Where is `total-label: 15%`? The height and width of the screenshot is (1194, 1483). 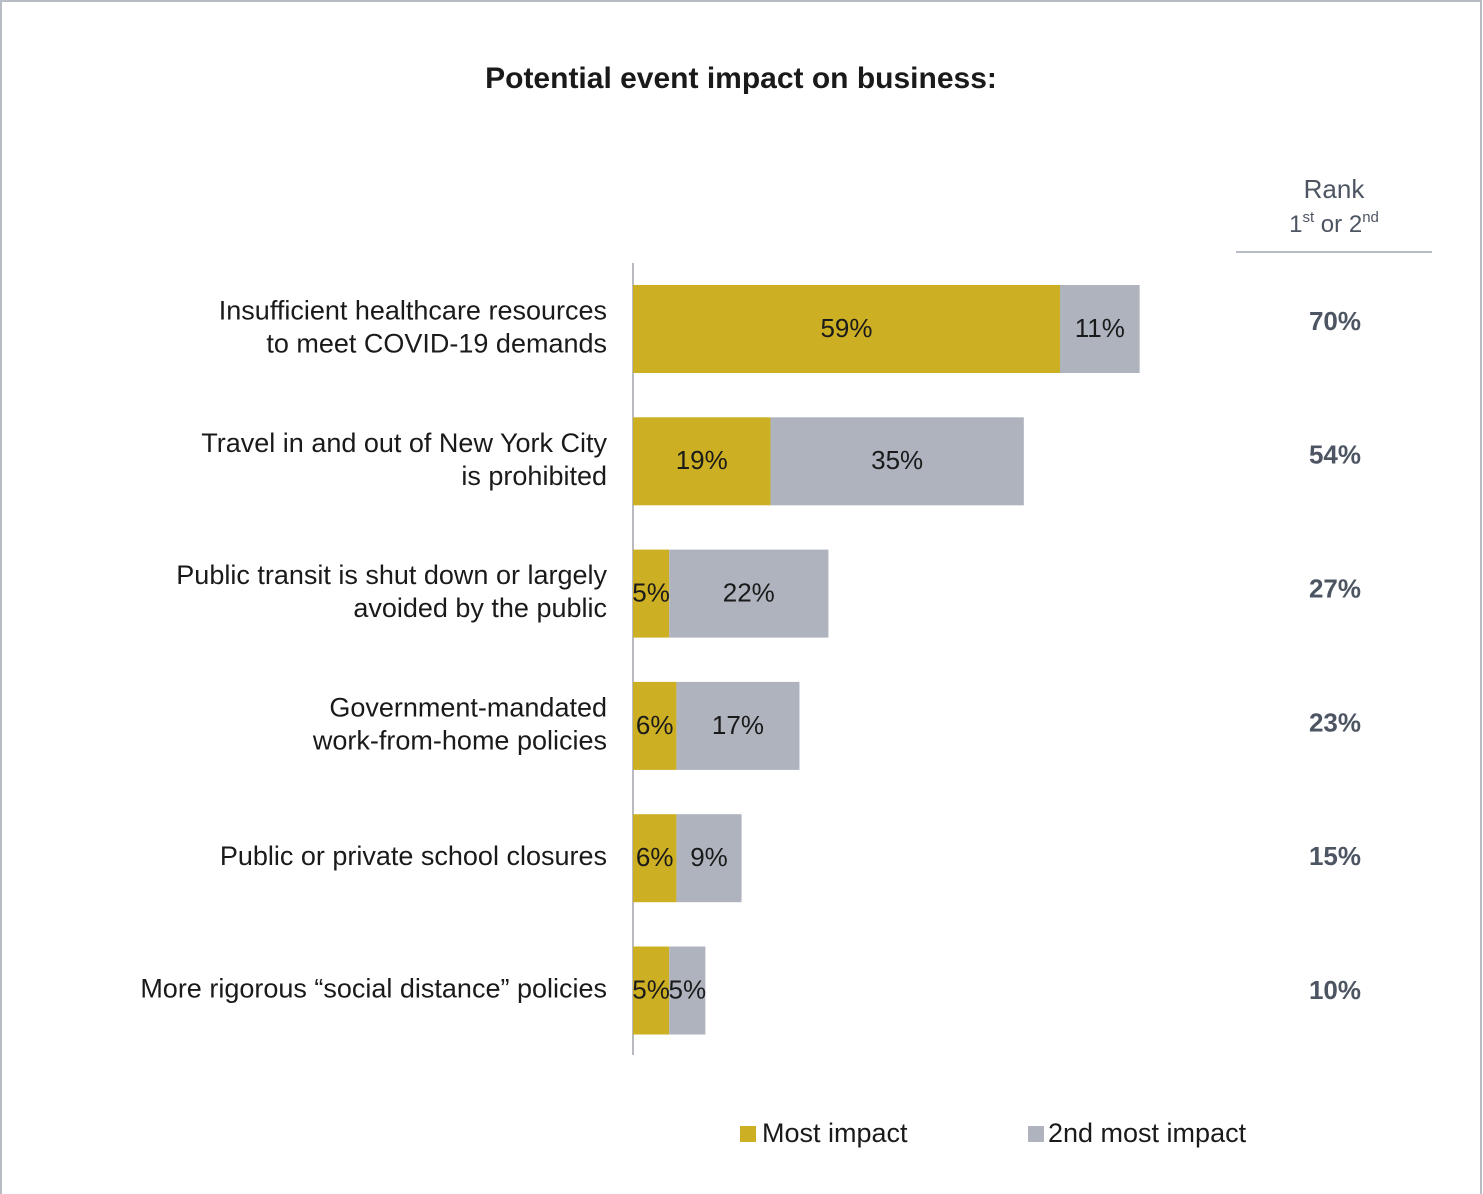
total-label: 15% is located at coordinates (1335, 856).